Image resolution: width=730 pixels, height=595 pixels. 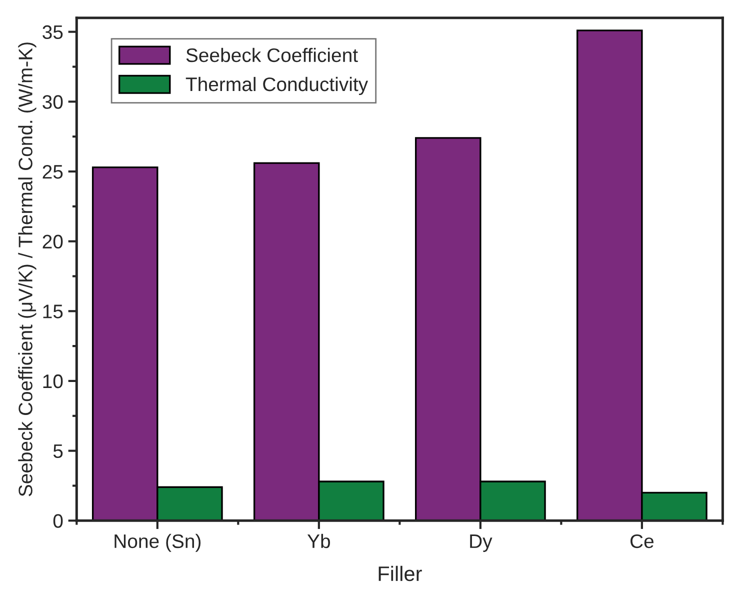 What do you see at coordinates (400, 574) in the screenshot?
I see `x-axis-title: Filler` at bounding box center [400, 574].